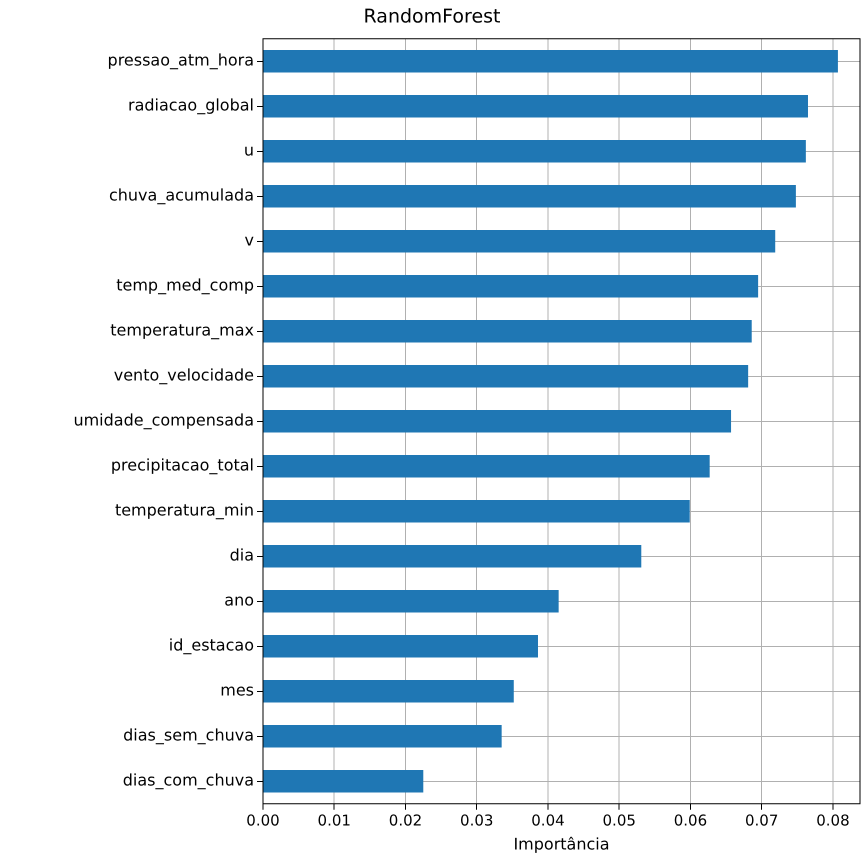 The width and height of the screenshot is (862, 861). What do you see at coordinates (184, 510) in the screenshot?
I see `y-tick-label: temperatura_min` at bounding box center [184, 510].